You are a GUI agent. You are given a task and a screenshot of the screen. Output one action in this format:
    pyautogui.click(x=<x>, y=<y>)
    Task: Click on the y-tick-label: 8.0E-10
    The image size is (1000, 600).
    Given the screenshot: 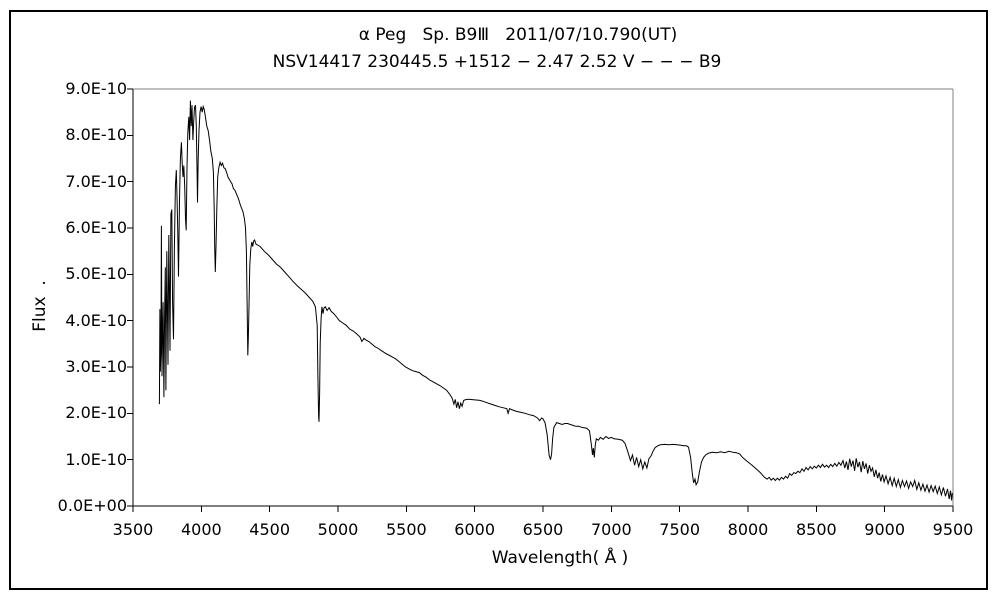 What is the action you would take?
    pyautogui.click(x=96, y=135)
    